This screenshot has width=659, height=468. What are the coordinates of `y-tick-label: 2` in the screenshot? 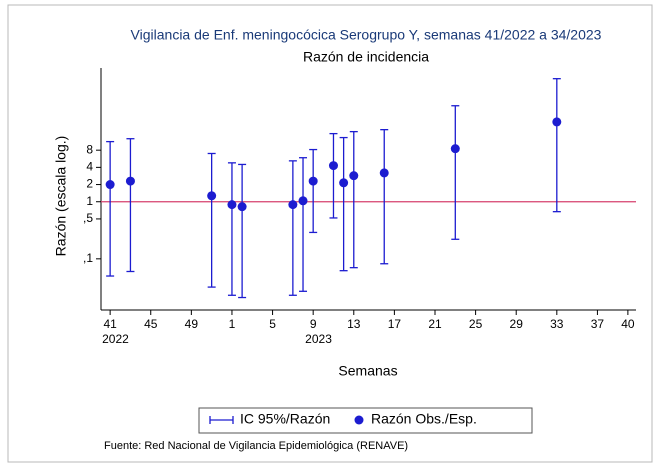 It's located at (89, 184).